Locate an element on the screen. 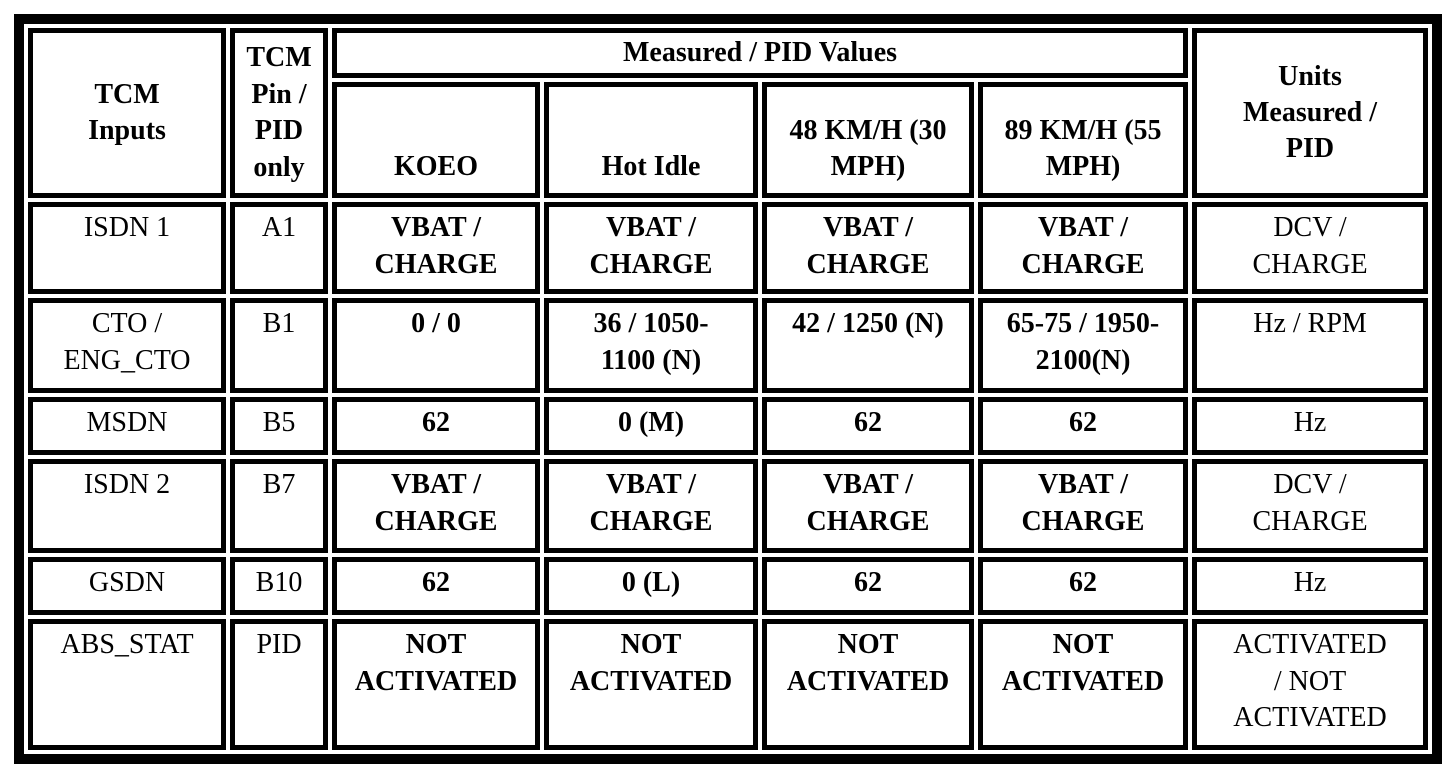 The image size is (1456, 774). header-tcm-pin: TCM Pin / PID only is located at coordinates (279, 113).